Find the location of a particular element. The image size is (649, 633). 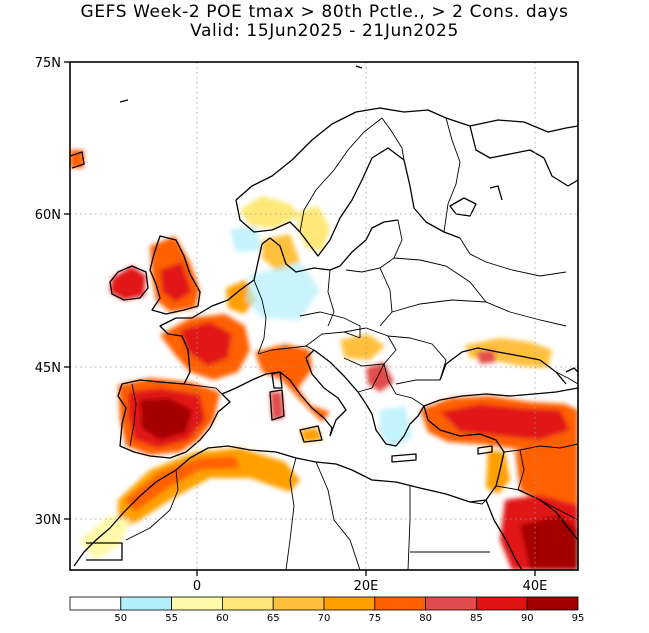

shade-hungary is located at coordinates (362, 347).